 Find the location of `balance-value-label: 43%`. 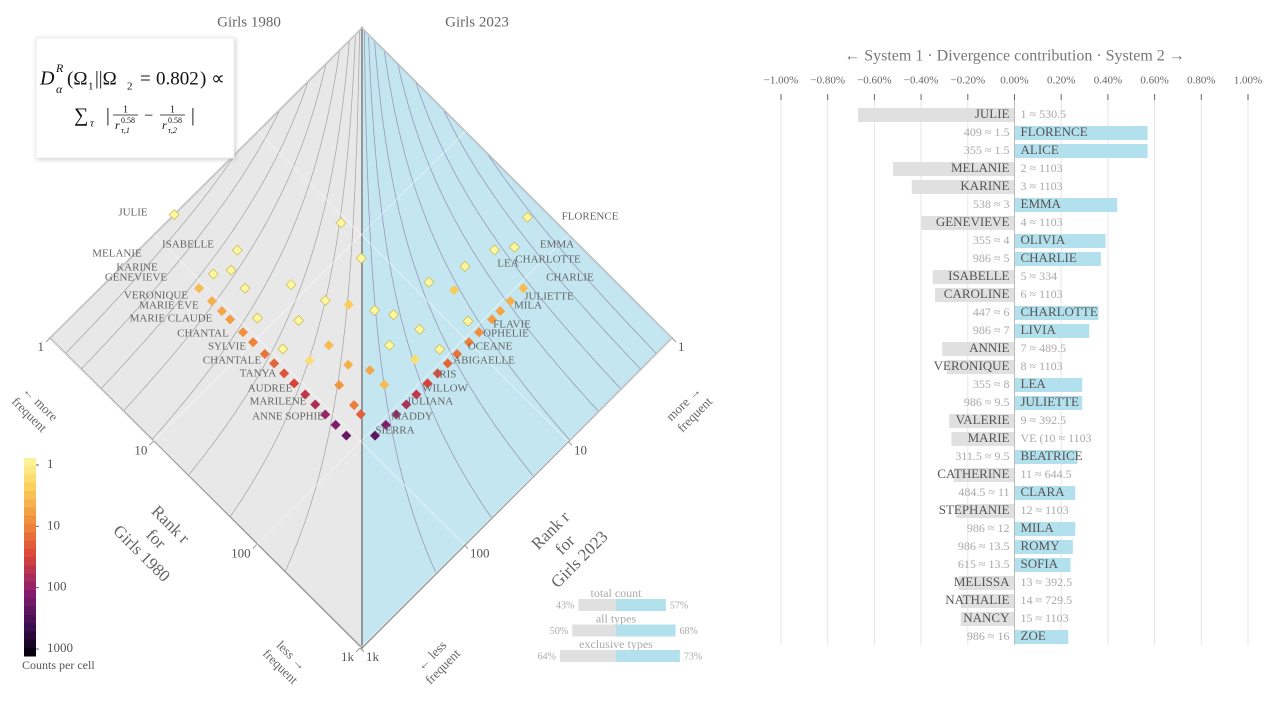

balance-value-label: 43% is located at coordinates (565, 605).